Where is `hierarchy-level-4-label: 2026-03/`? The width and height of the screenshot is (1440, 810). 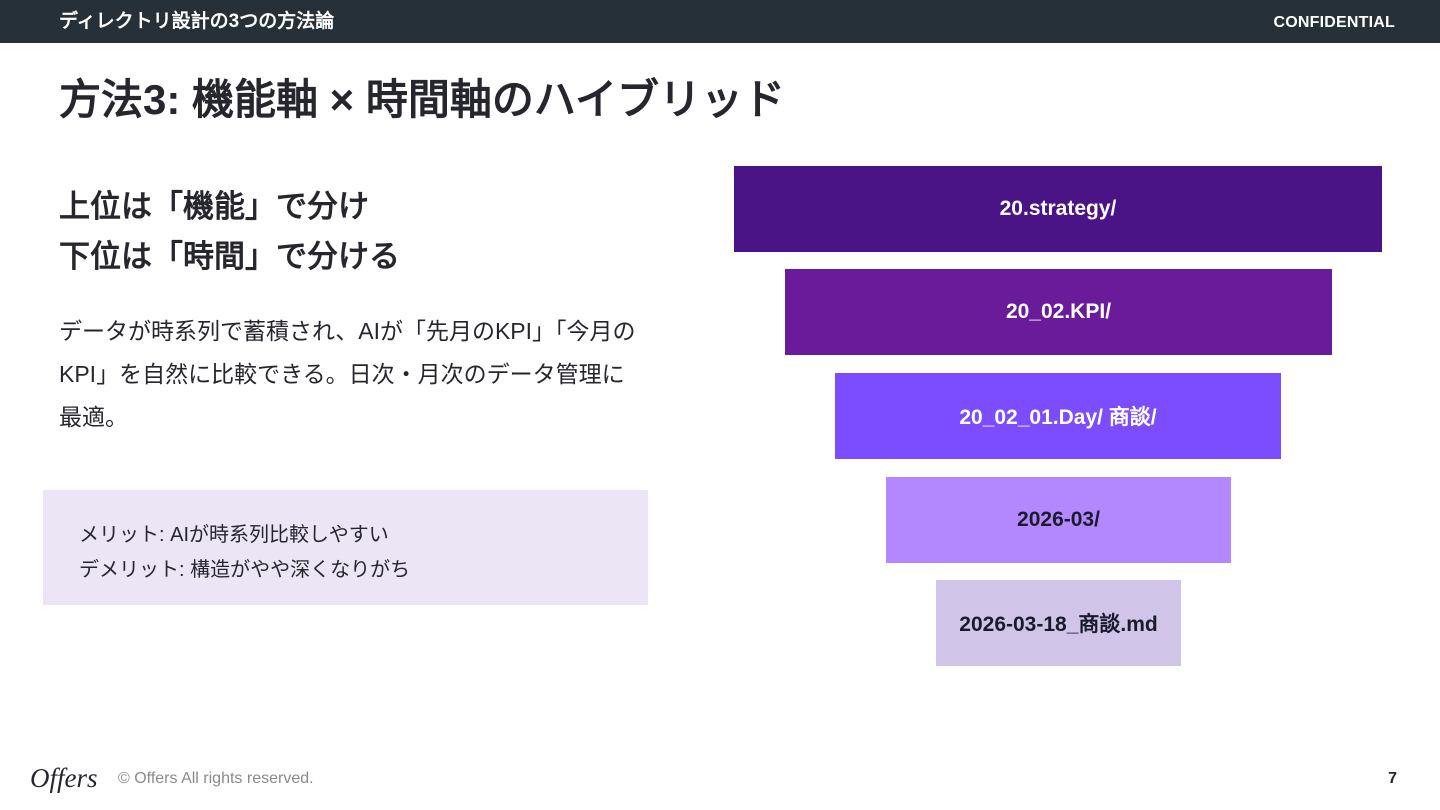 hierarchy-level-4-label: 2026-03/ is located at coordinates (1058, 519).